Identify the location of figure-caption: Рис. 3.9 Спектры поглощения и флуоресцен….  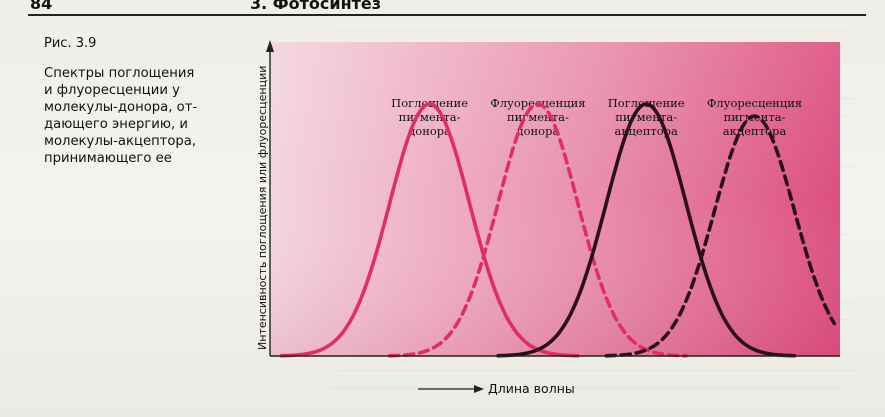
(149, 101).